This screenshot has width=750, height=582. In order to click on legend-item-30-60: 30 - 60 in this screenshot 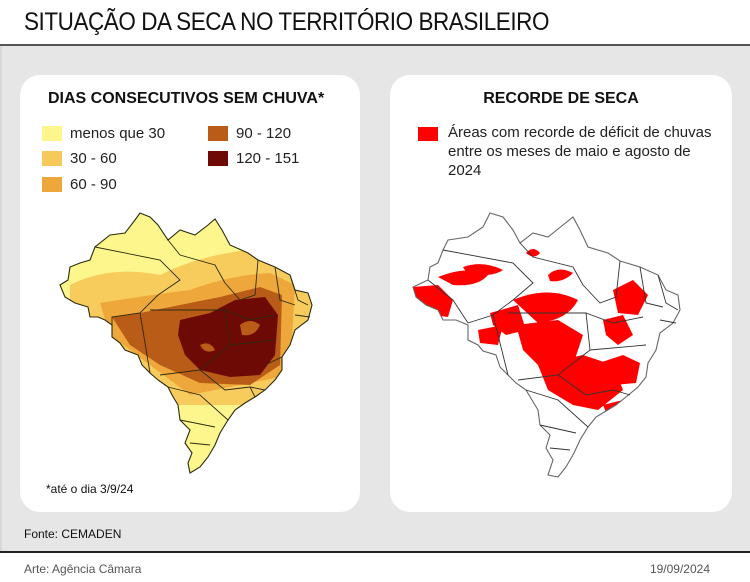, I will do `click(79, 158)`.